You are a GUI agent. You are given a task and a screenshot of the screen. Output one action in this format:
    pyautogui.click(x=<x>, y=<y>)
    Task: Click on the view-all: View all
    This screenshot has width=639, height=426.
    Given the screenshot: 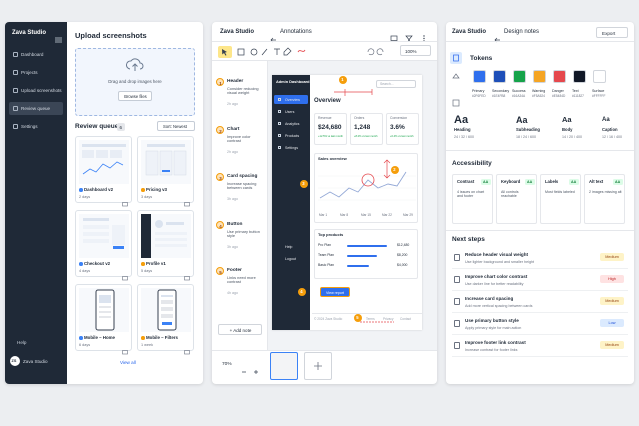 What is the action you would take?
    pyautogui.click(x=128, y=362)
    